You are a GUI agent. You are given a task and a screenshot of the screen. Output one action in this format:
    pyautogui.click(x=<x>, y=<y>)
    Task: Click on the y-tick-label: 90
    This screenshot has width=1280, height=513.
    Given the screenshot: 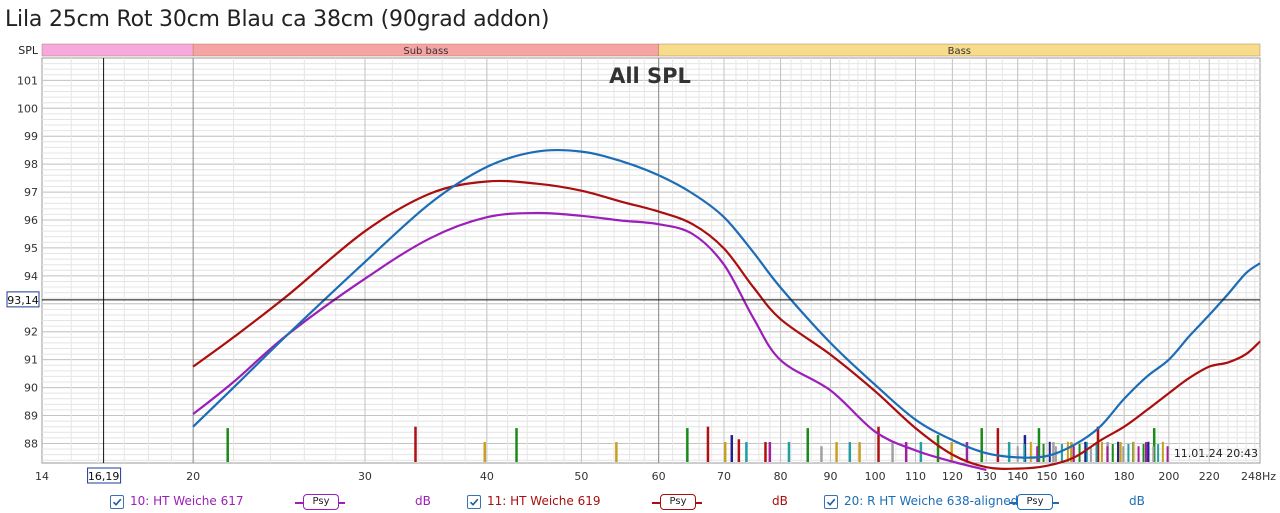 What is the action you would take?
    pyautogui.click(x=31, y=388)
    